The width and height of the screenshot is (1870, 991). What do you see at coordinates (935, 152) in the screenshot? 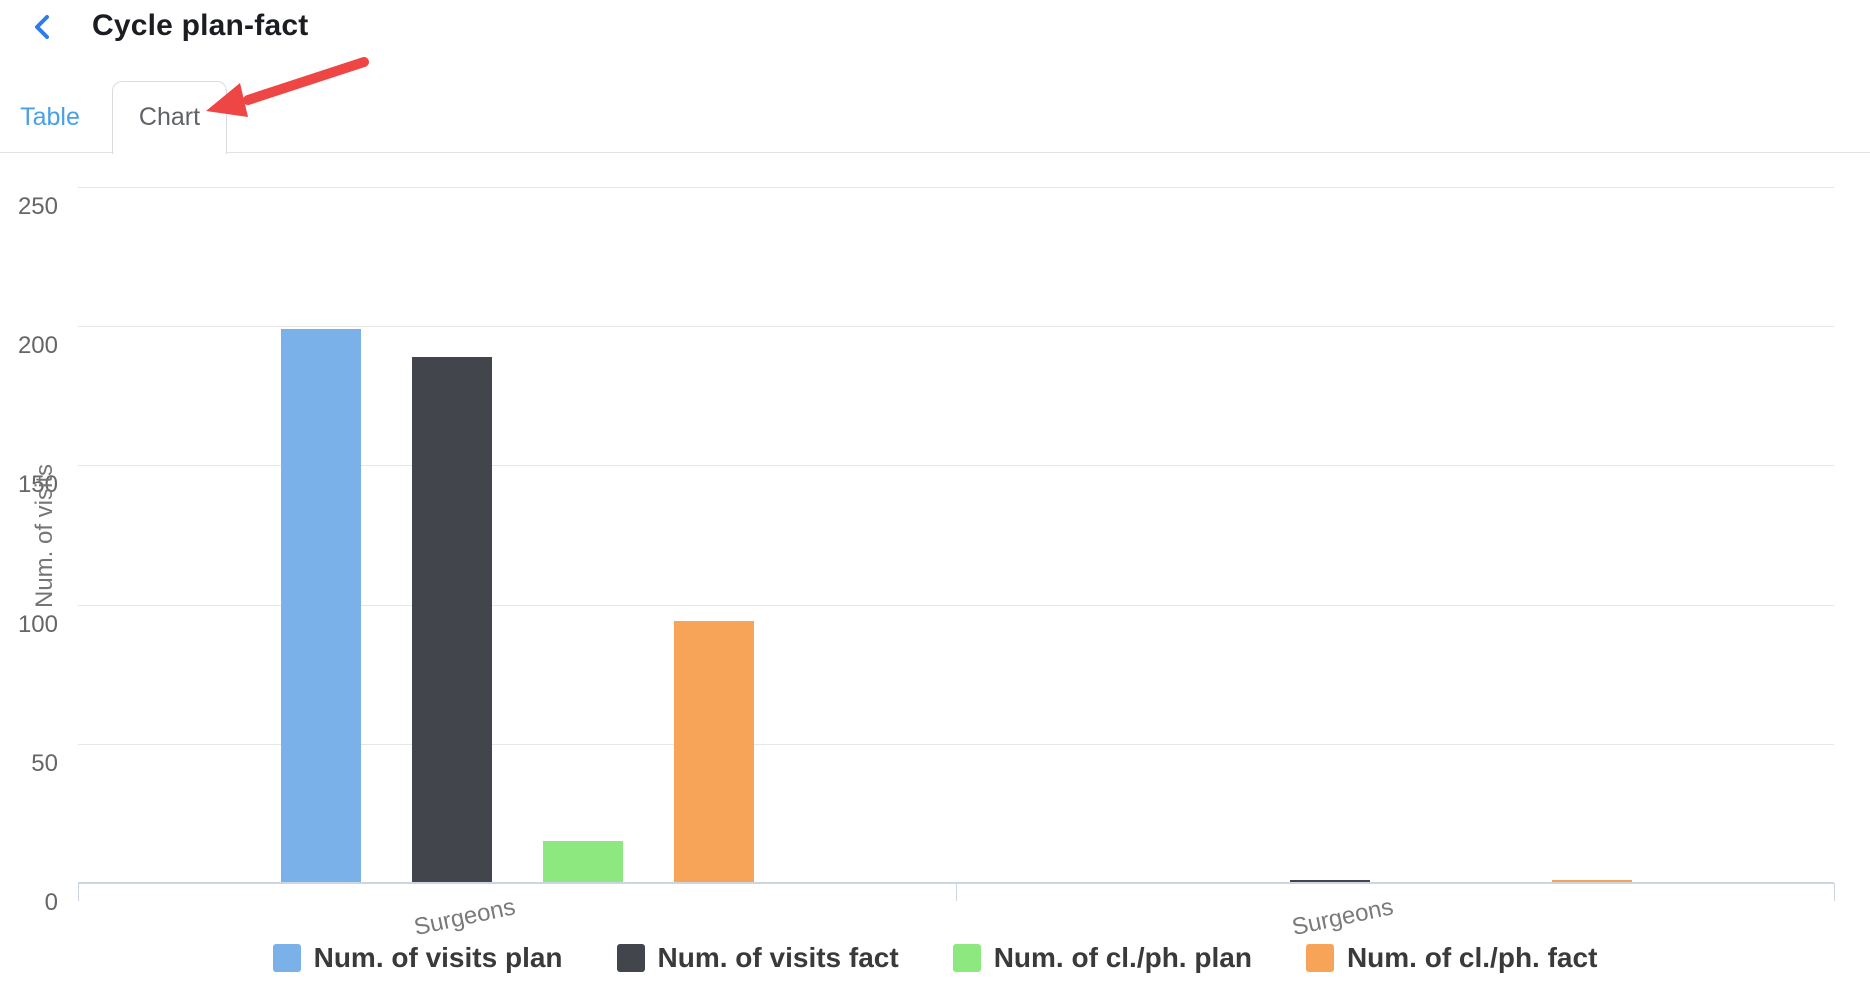
I see `tab-divider` at bounding box center [935, 152].